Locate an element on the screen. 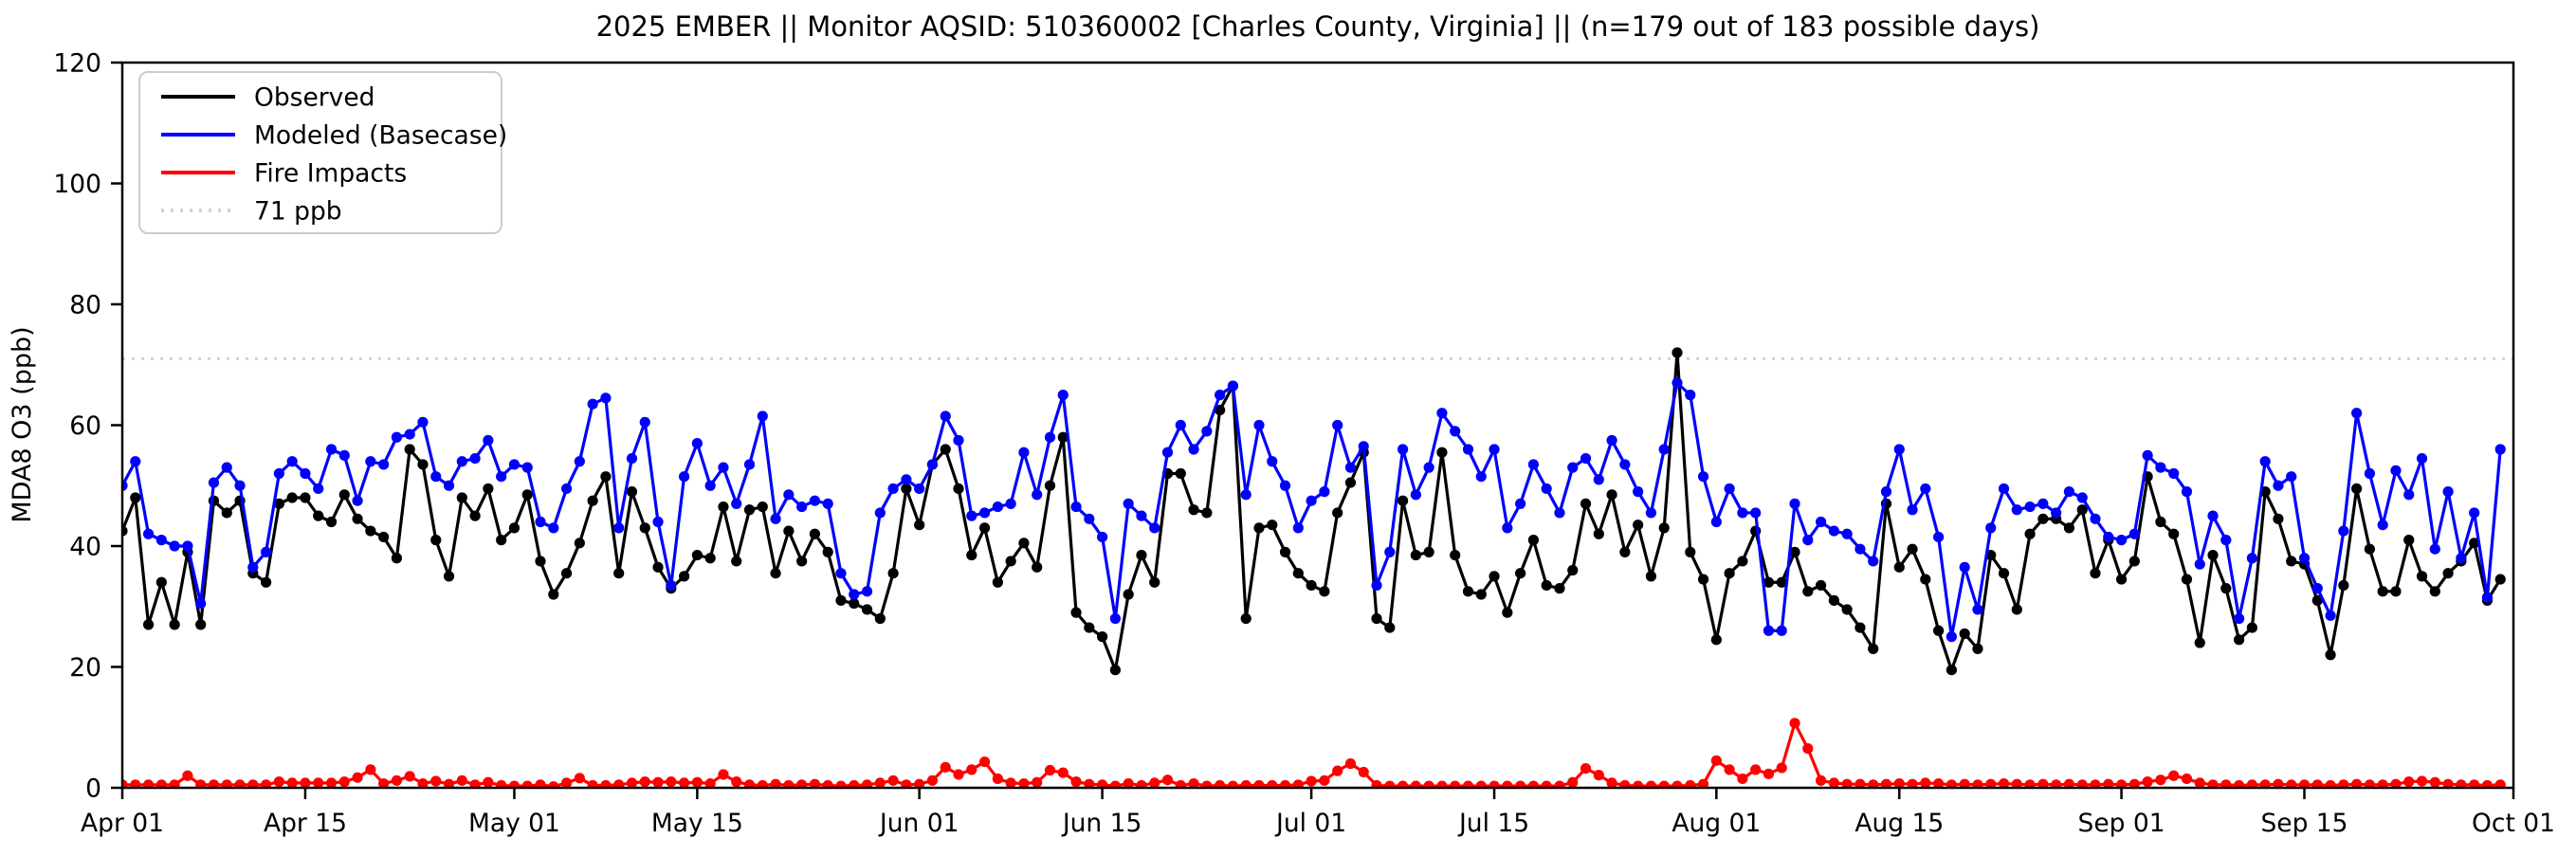 Image resolution: width=2576 pixels, height=857 pixels. y-tick-label: 60 is located at coordinates (85, 426).